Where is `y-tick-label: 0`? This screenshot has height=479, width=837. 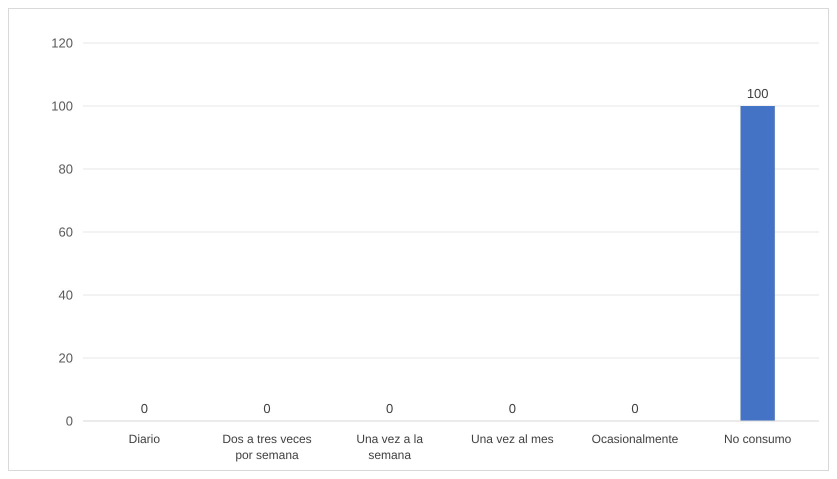
y-tick-label: 0 is located at coordinates (69, 421).